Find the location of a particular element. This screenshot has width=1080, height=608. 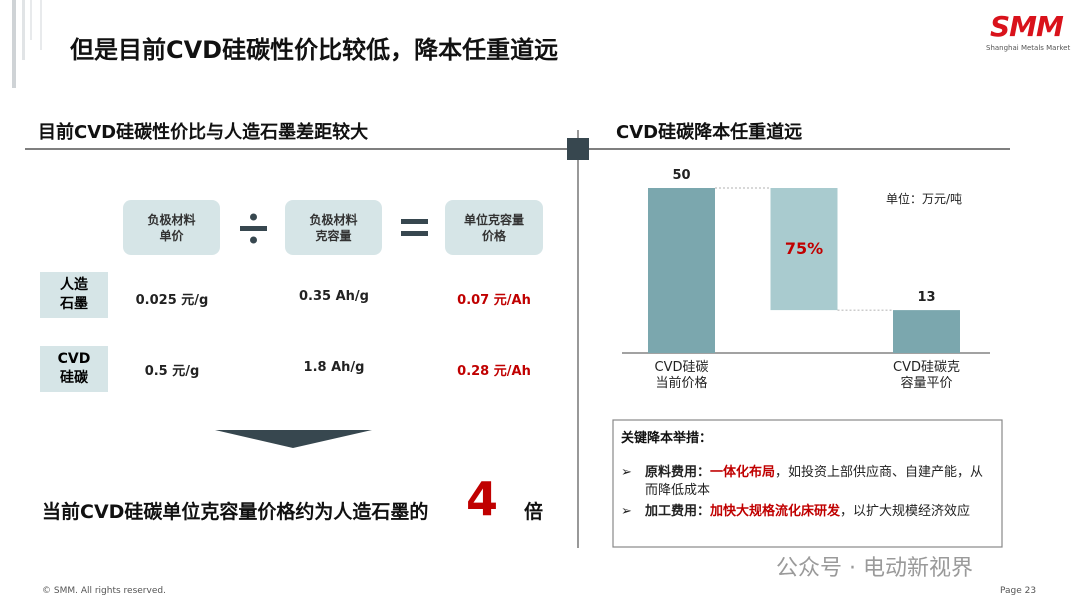

cell: 0.025 元/g is located at coordinates (172, 300).